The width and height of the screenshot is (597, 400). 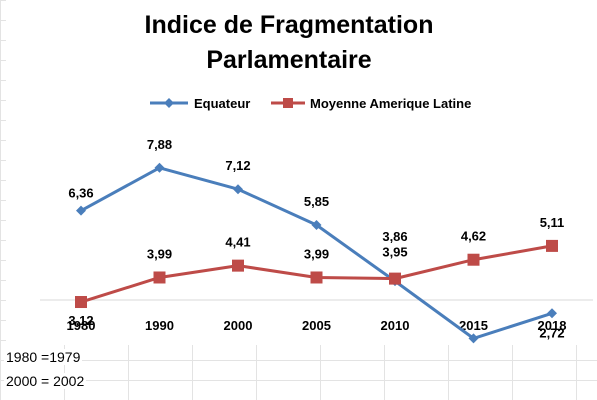 I want to click on data-label-moyenne-amerique-latine-2018: 5,11, so click(x=552, y=222).